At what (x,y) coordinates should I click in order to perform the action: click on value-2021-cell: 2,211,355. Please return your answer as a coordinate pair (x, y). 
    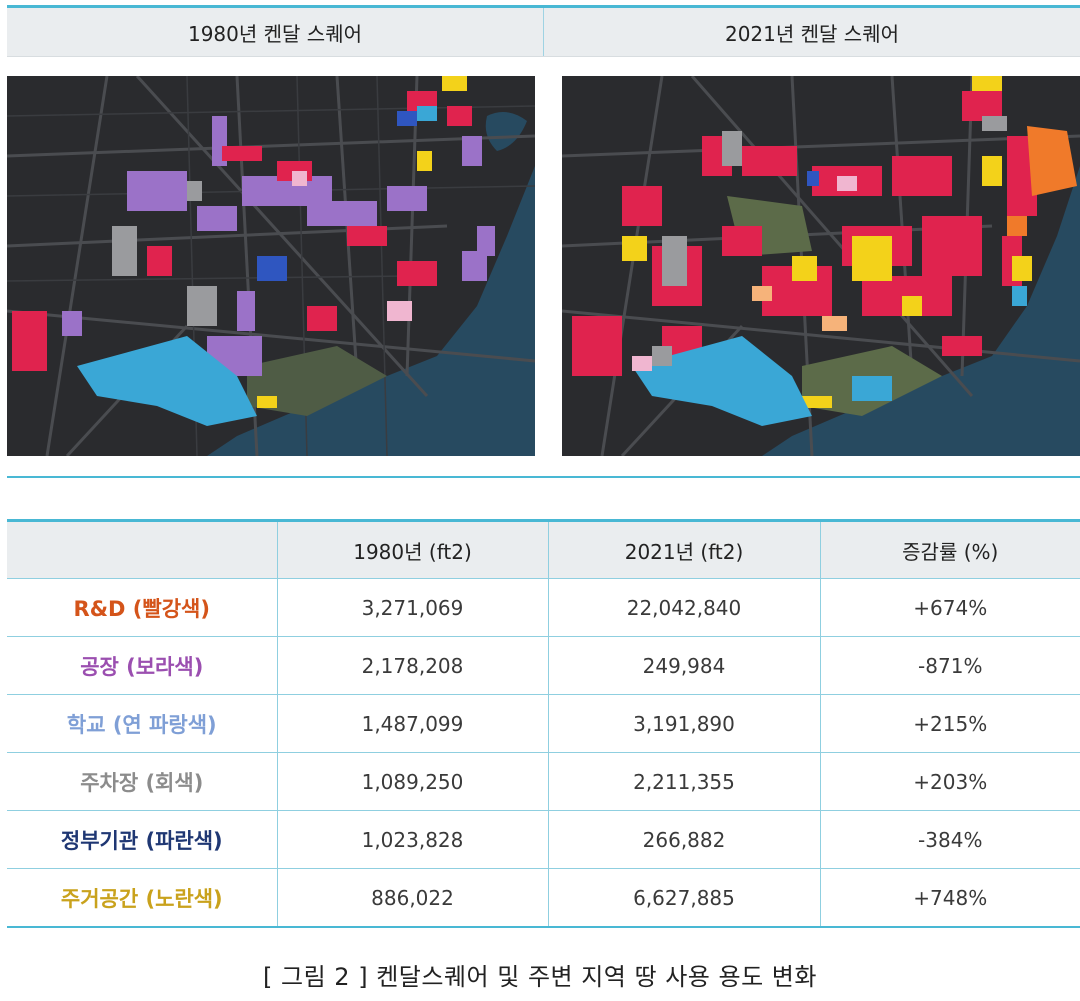
    Looking at the image, I should click on (684, 781).